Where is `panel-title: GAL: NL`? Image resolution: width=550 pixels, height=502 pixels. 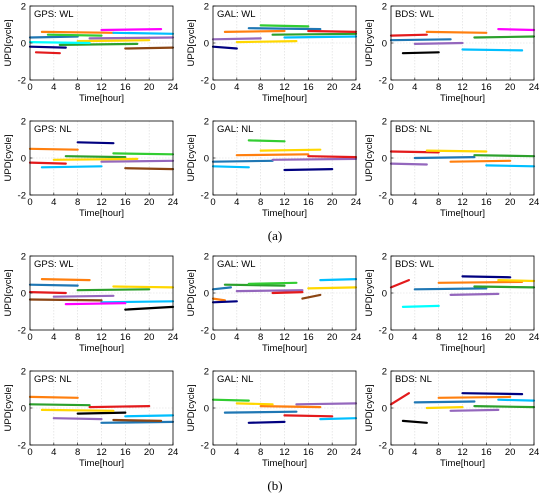
panel-title: GAL: NL is located at coordinates (235, 379).